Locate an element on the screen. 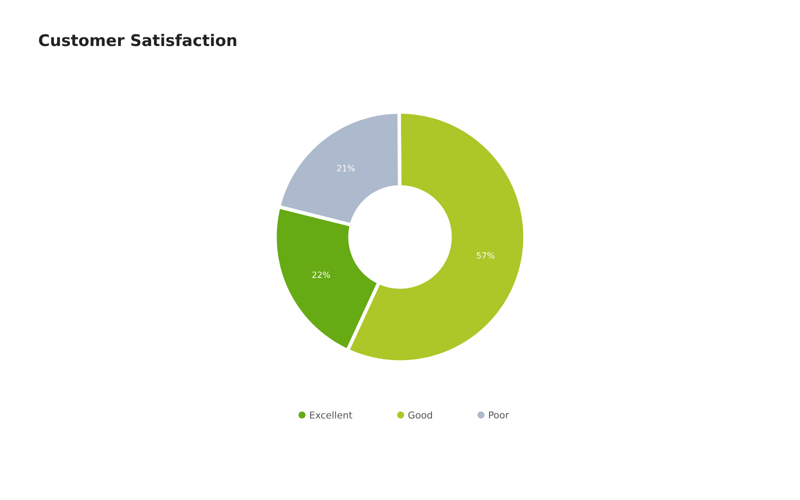 This screenshot has width=800, height=500. data-label: 22% is located at coordinates (321, 275).